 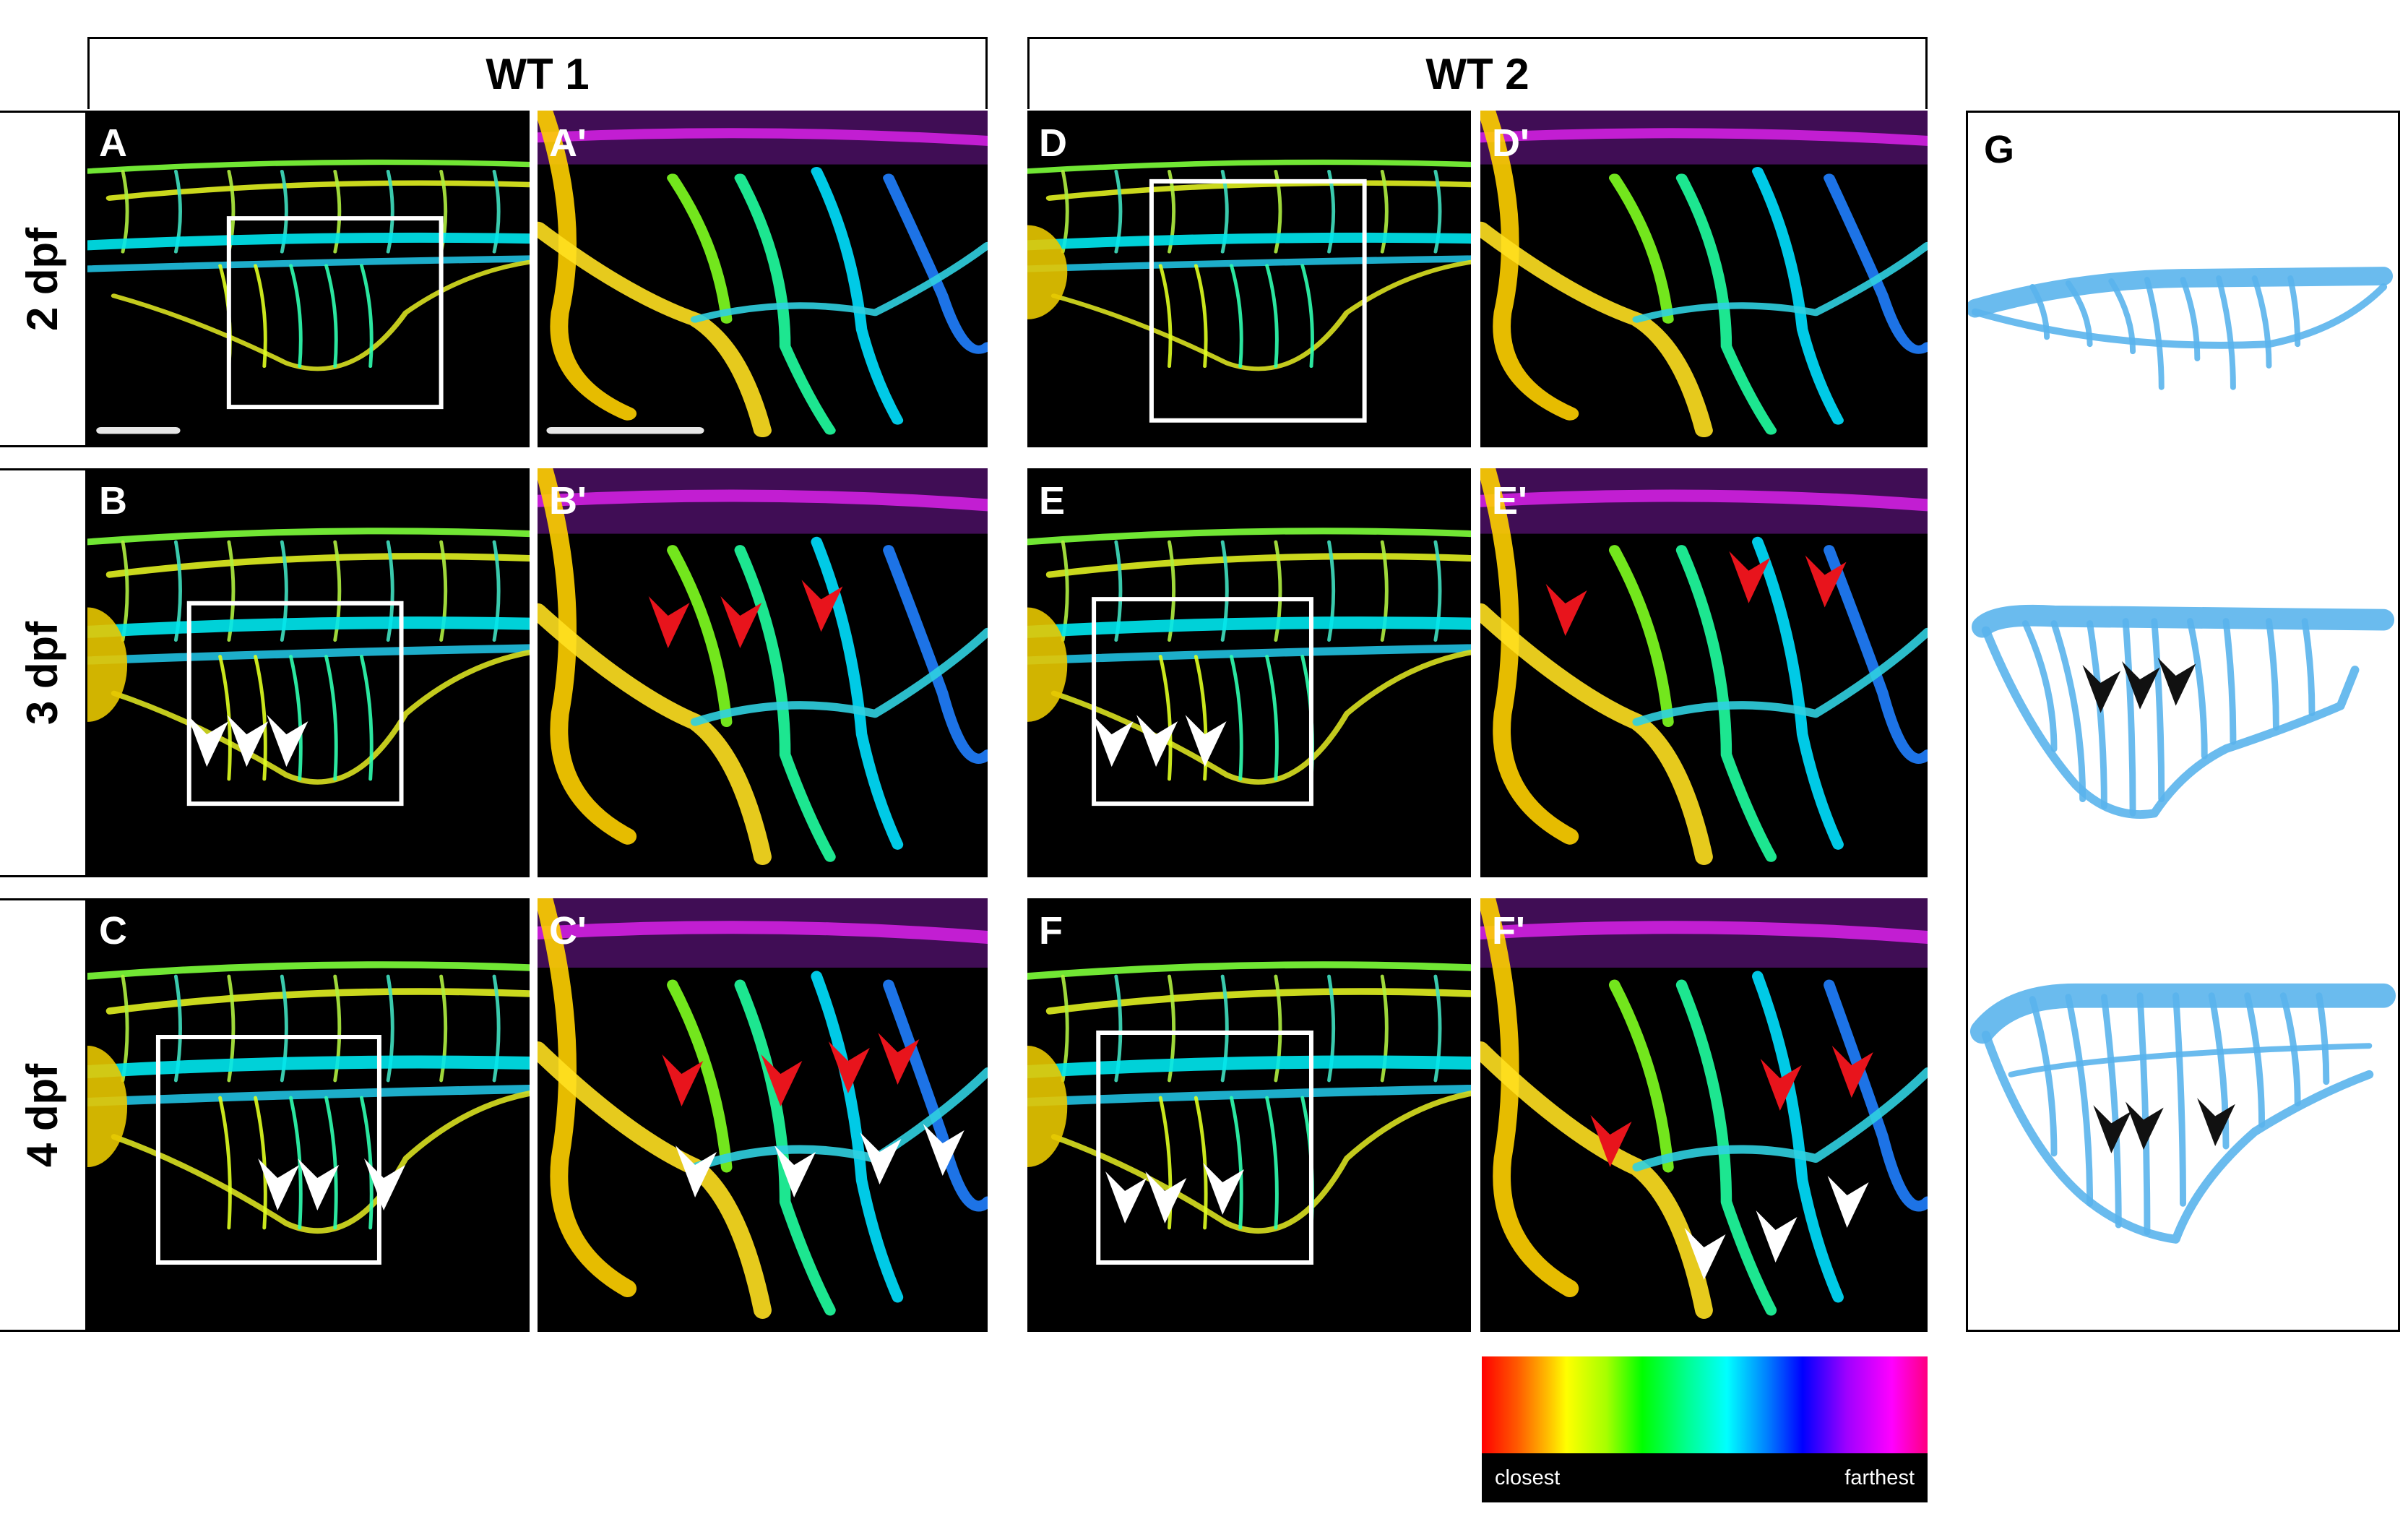 I want to click on panel-label: D', so click(x=1510, y=143).